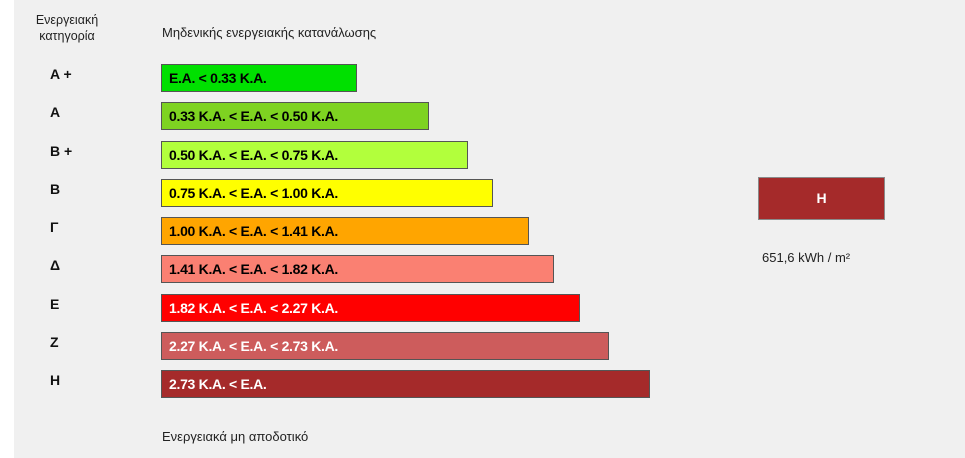 The image size is (965, 458). What do you see at coordinates (385, 346) in the screenshot?
I see `category-bar-z: 2.27 K.A. < E.A. < 2.73 K.A.` at bounding box center [385, 346].